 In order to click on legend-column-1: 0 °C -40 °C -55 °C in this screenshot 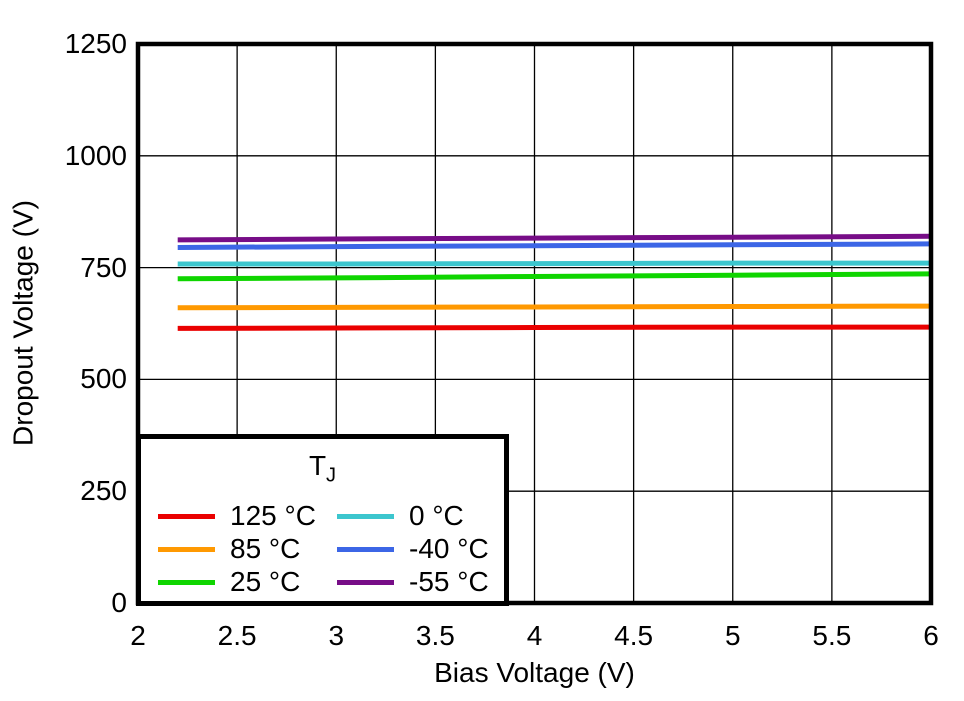, I will do `click(413, 549)`.